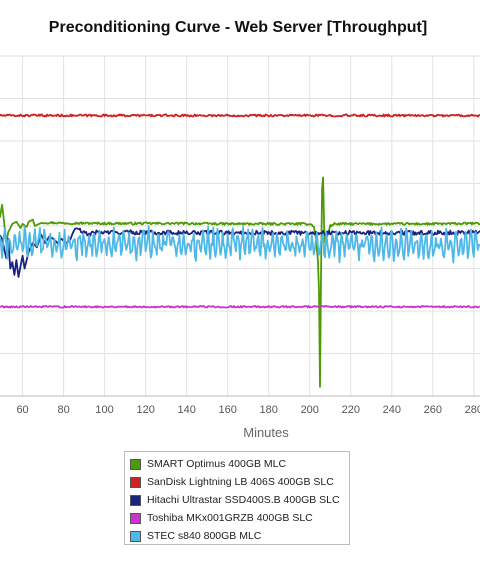 The width and height of the screenshot is (480, 568). What do you see at coordinates (266, 432) in the screenshot?
I see `x-axis-label: Minutes` at bounding box center [266, 432].